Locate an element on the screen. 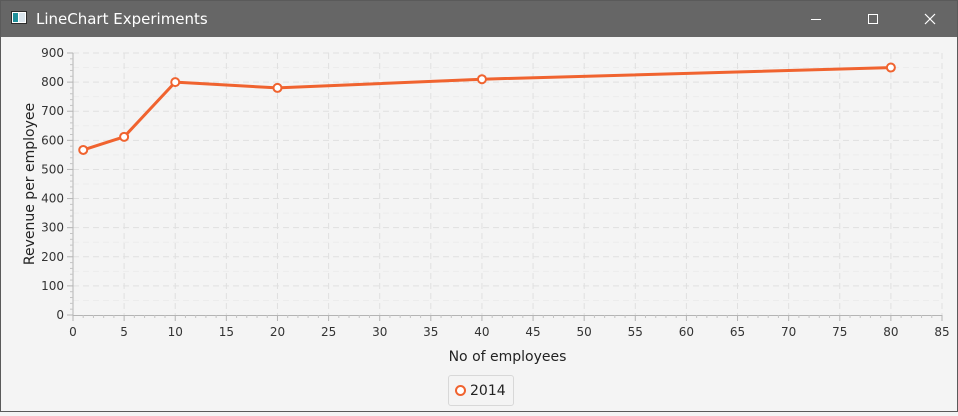  x-tick-label: 0 is located at coordinates (73, 332).